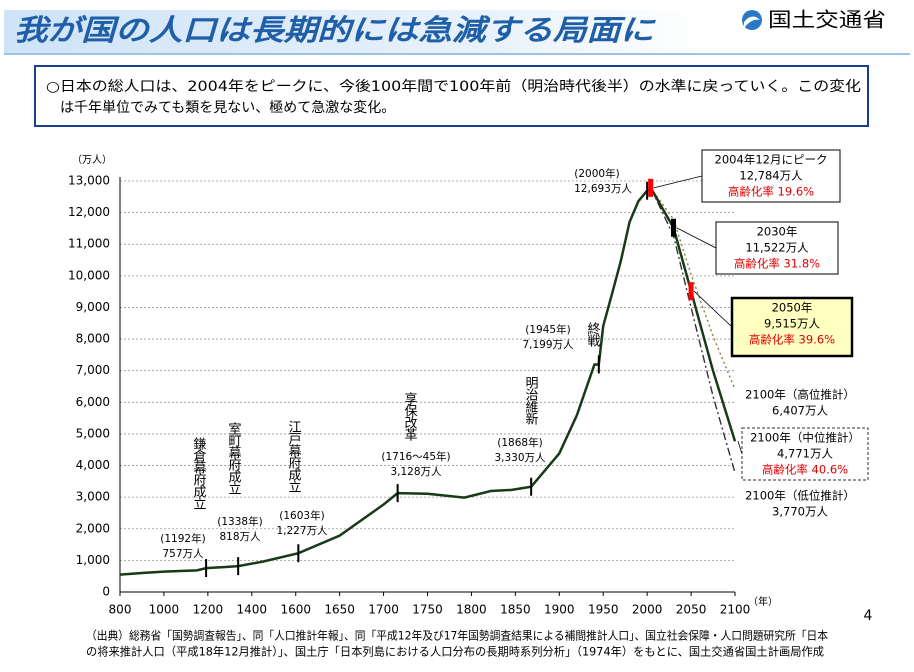  I want to click on event-label: 享保改革, so click(410, 416).